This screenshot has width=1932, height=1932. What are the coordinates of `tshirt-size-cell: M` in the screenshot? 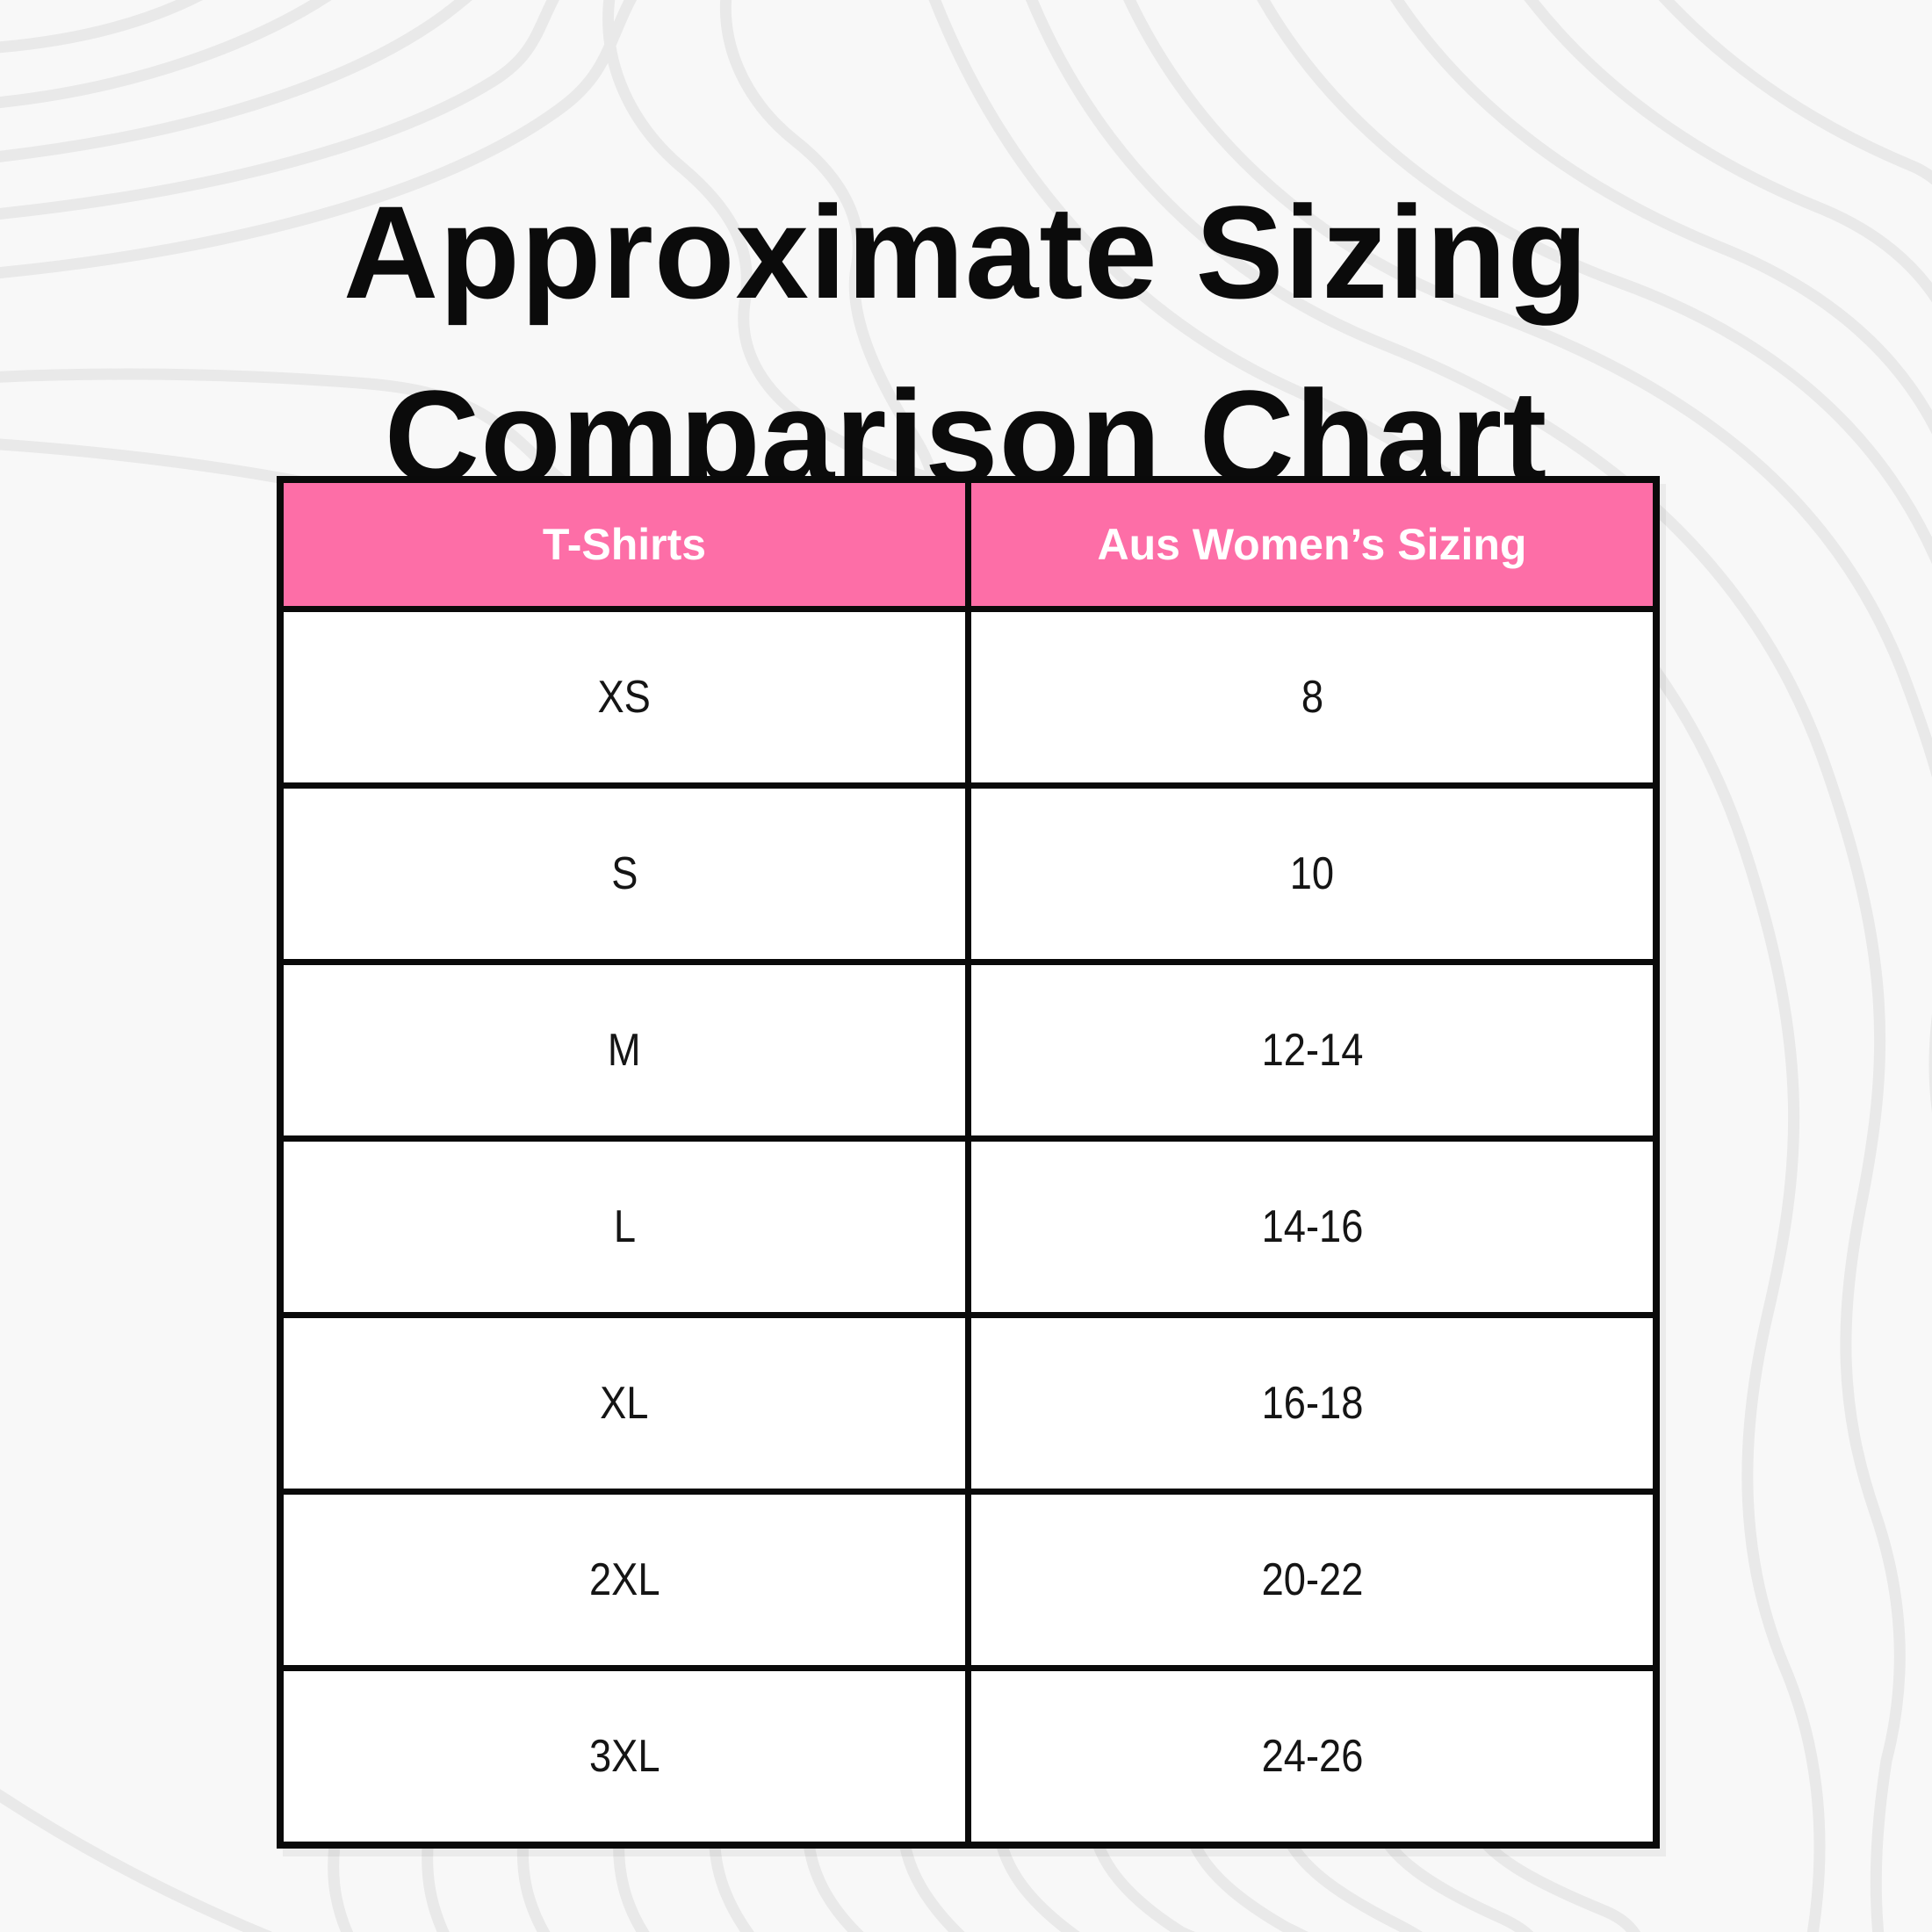 It's located at (624, 1050).